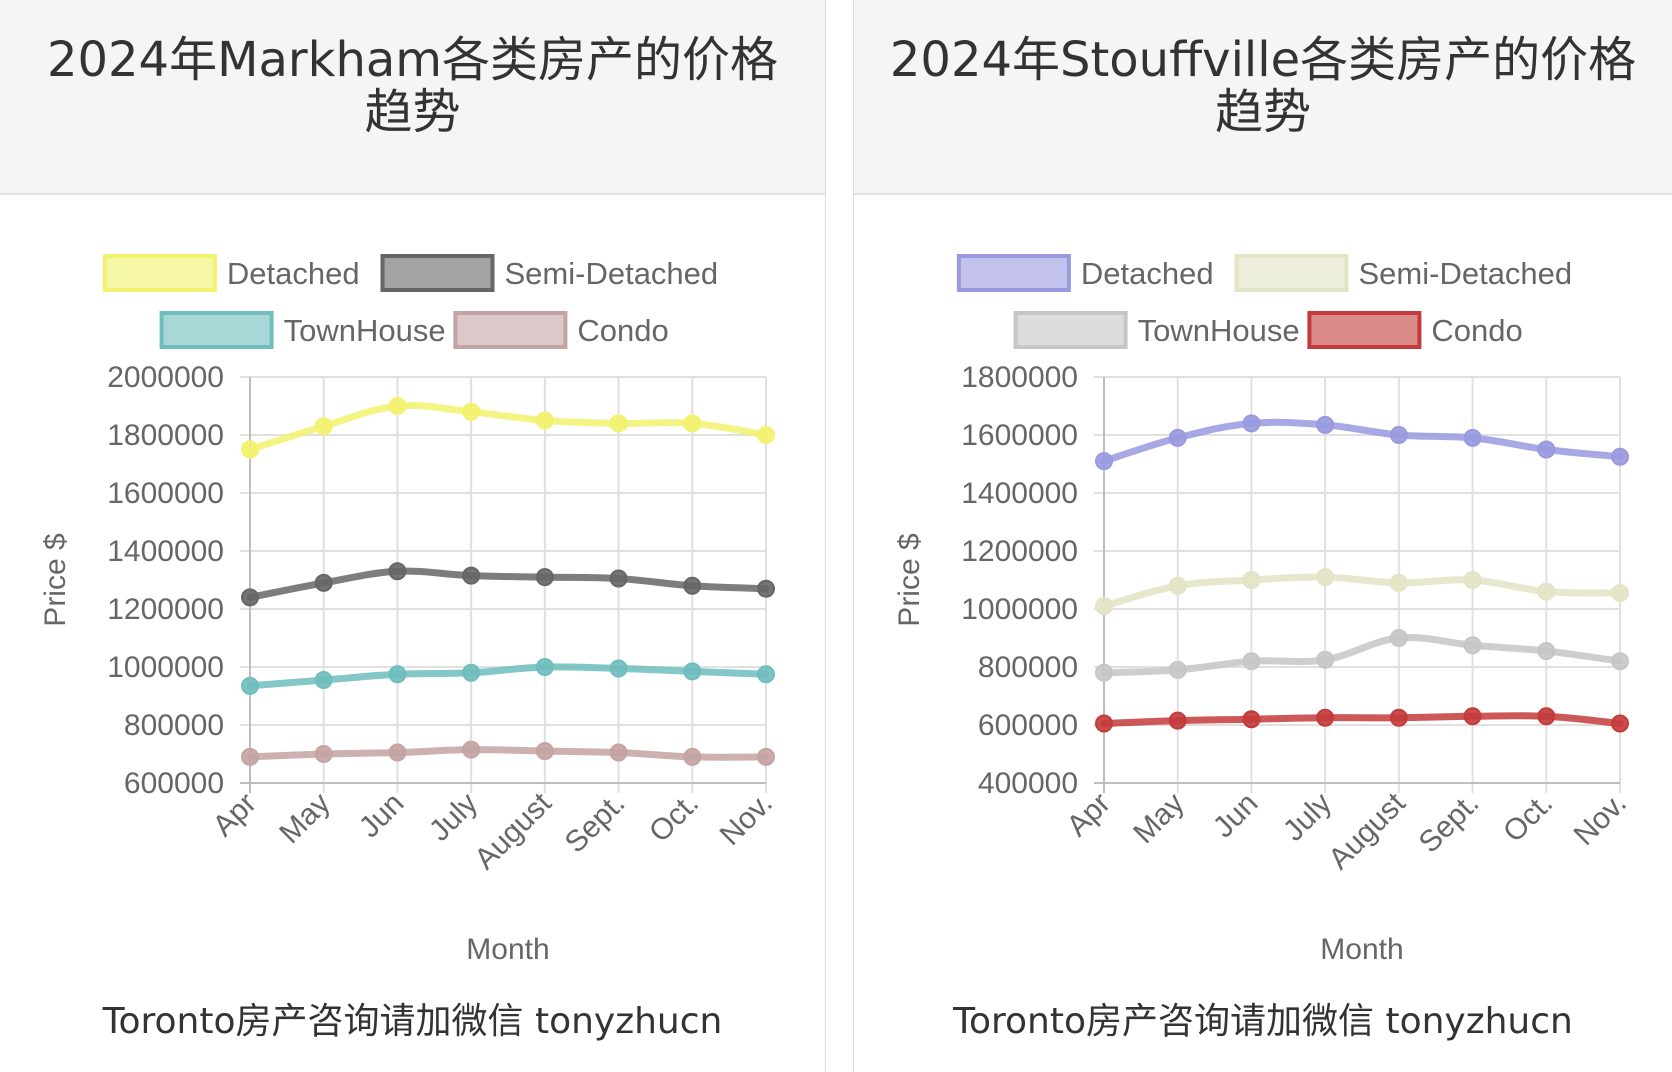 The image size is (1672, 1072). What do you see at coordinates (1263, 97) in the screenshot?
I see `panel-header: 2024年Stouffville各类房产的价格趋势` at bounding box center [1263, 97].